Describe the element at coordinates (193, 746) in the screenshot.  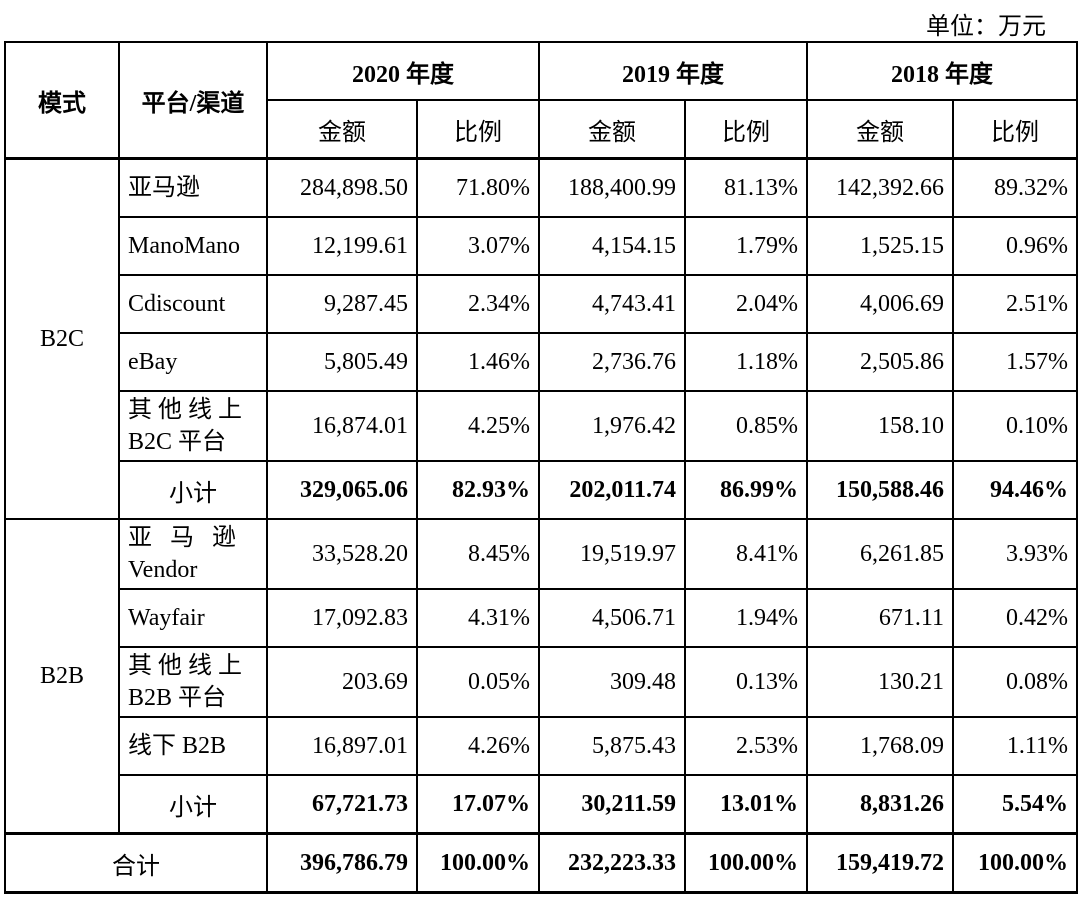
I see `platform-cell: 线下 B2B` at that location.